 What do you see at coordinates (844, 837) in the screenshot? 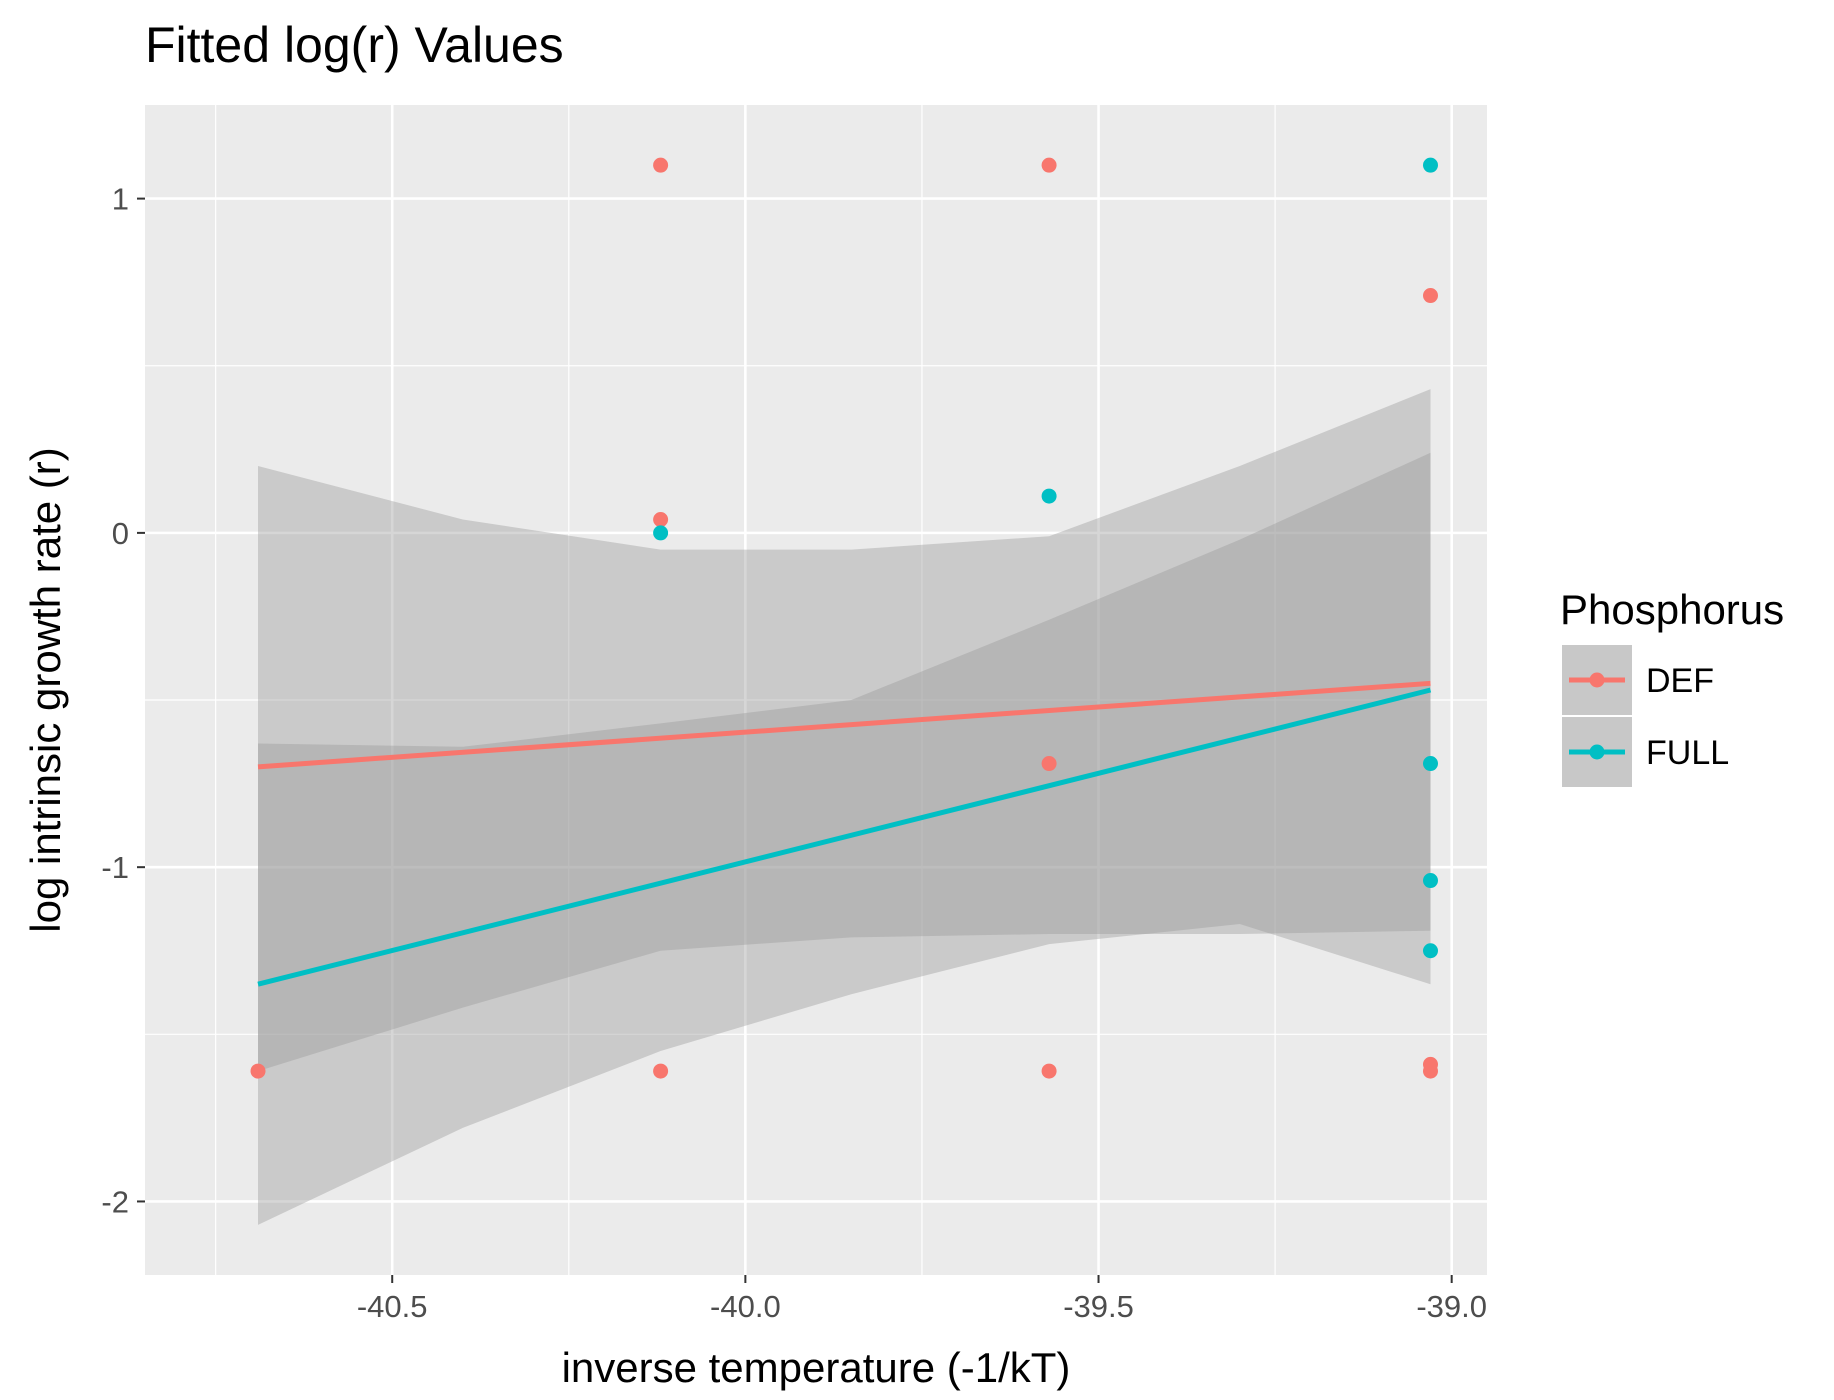
I see `fit-line-full` at bounding box center [844, 837].